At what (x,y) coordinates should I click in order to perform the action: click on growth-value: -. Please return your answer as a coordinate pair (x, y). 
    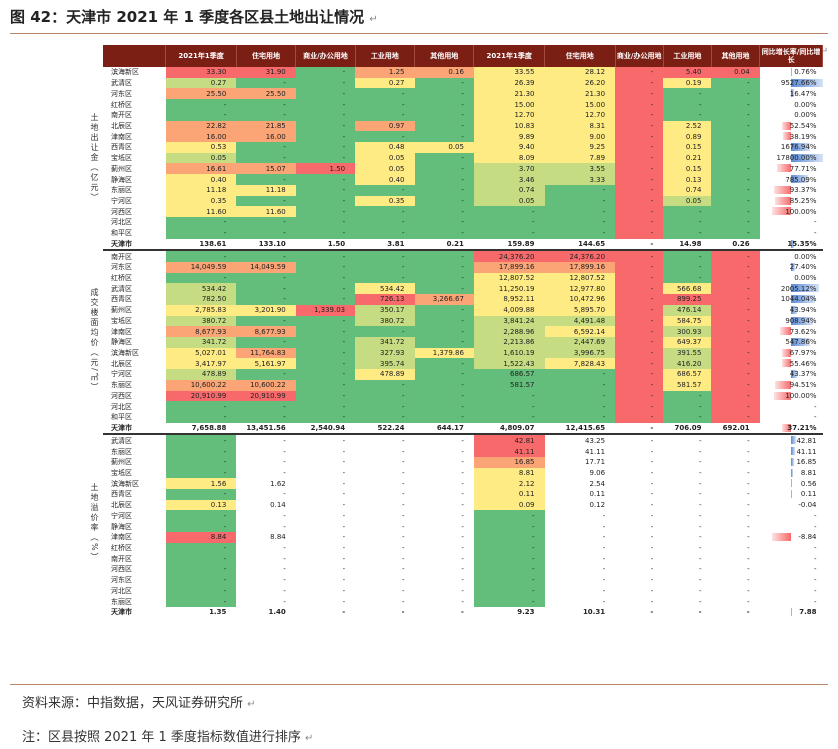
    Looking at the image, I should click on (815, 558).